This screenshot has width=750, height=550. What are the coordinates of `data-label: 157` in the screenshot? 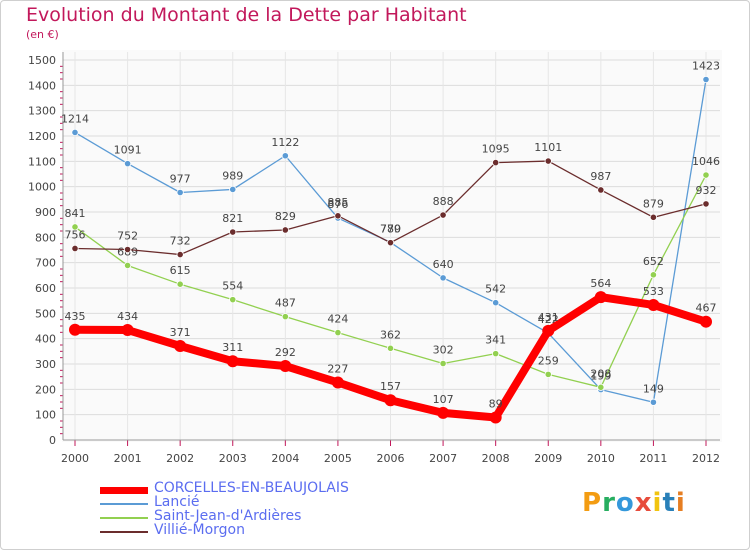 It's located at (390, 386).